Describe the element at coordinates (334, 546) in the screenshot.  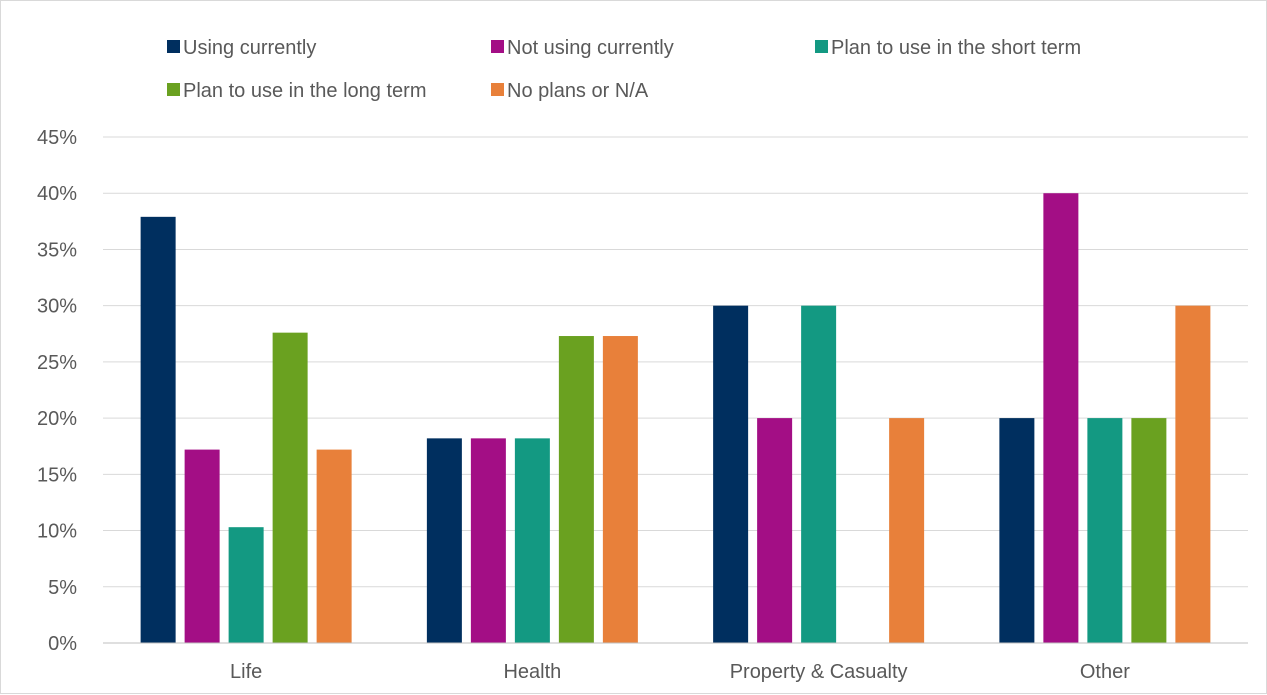
I see `bar-life-no-plans-or-n-a` at that location.